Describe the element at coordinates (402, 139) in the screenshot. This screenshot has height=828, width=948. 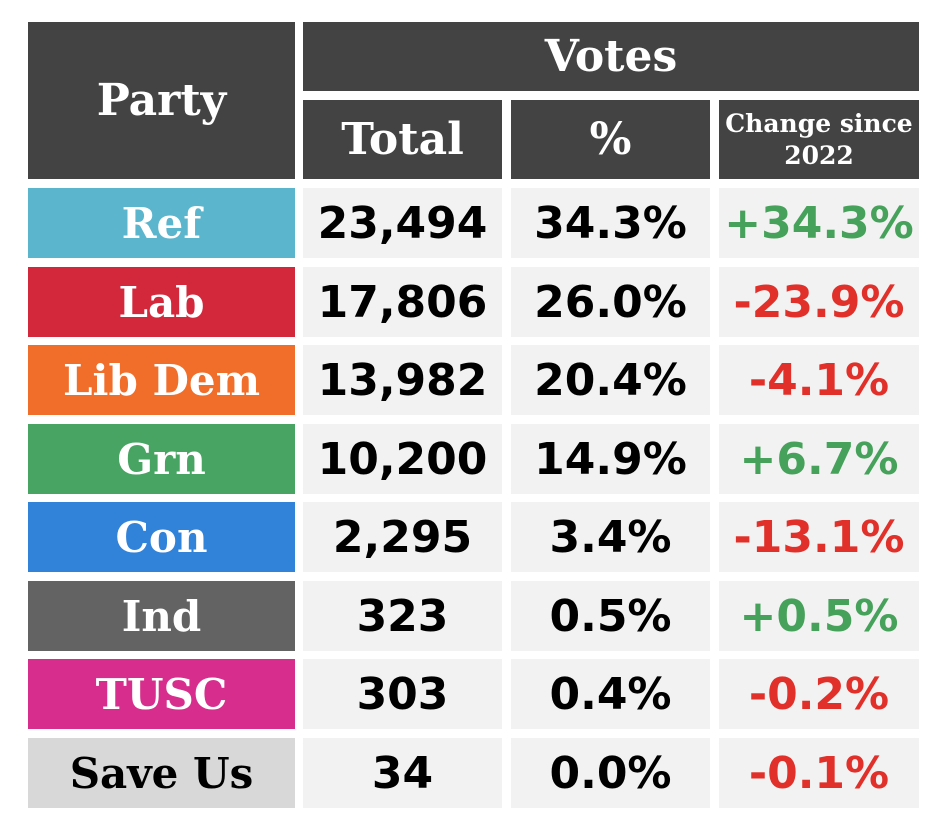
I see `total-column-header: Total` at that location.